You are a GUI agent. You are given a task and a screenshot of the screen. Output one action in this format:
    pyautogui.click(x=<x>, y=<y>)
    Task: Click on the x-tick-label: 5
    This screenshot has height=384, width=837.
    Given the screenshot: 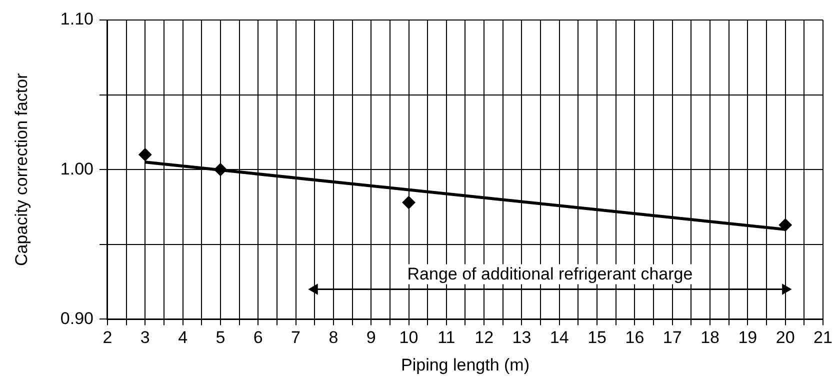 What is the action you would take?
    pyautogui.click(x=221, y=338)
    